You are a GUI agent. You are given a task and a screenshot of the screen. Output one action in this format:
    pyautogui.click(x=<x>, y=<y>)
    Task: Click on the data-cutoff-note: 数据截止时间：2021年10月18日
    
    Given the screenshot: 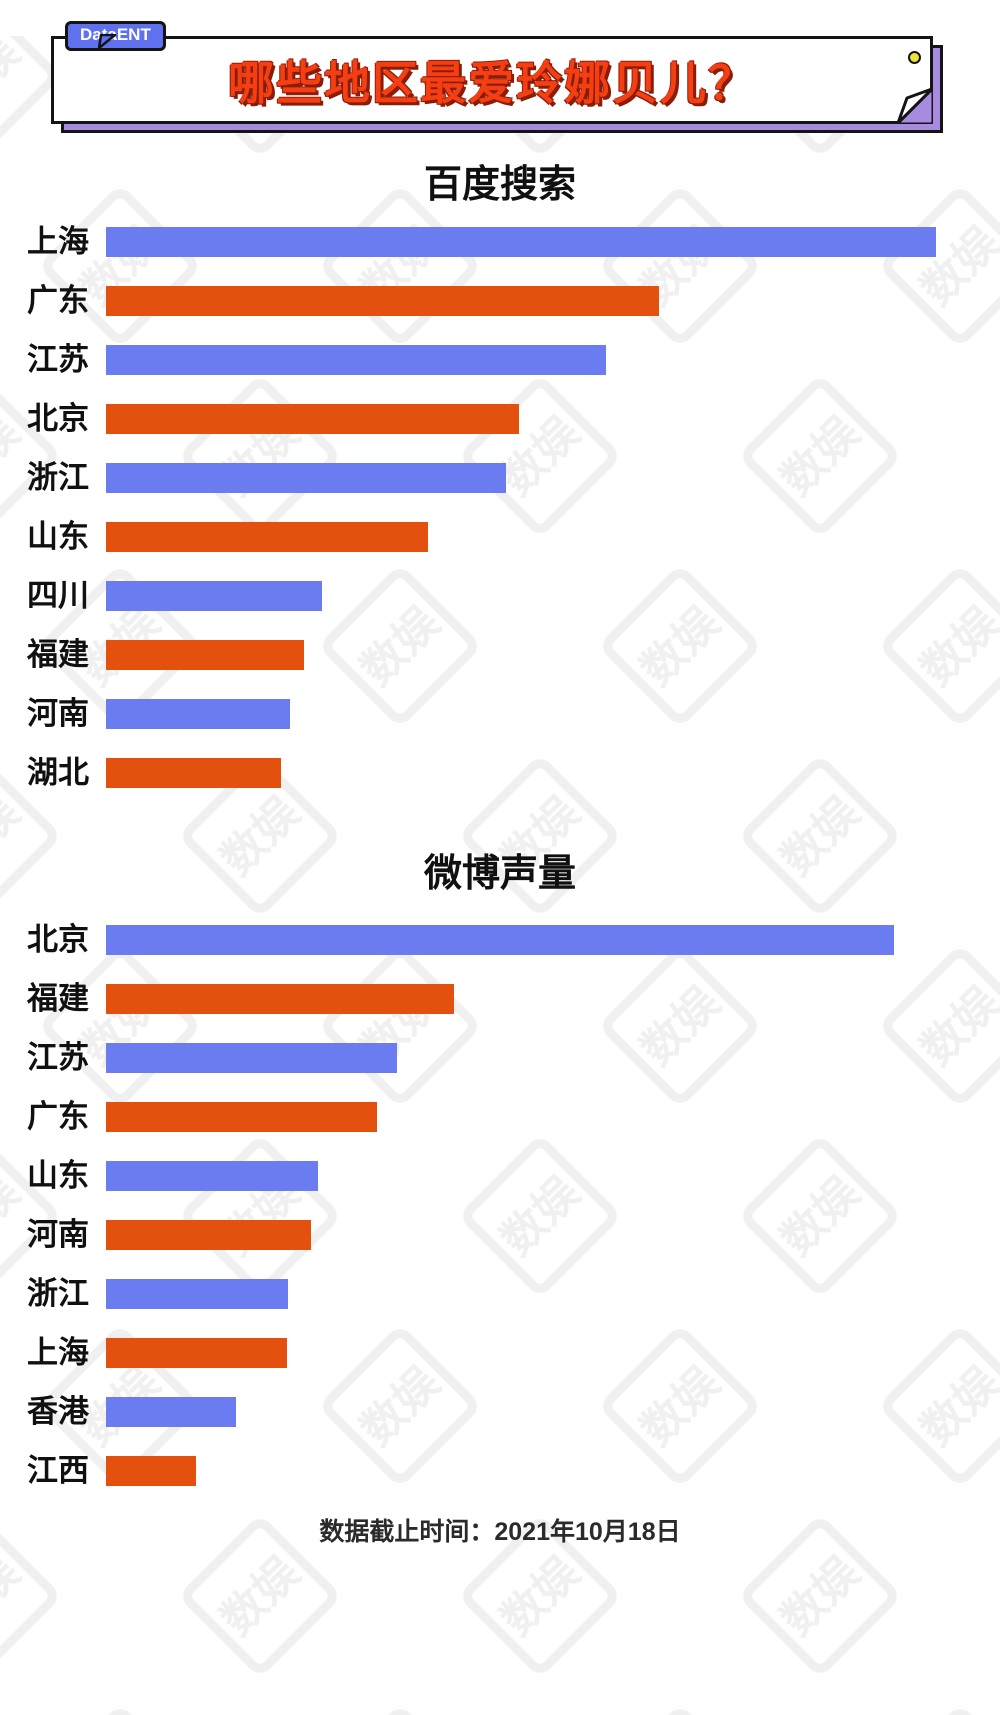 What is the action you would take?
    pyautogui.click(x=500, y=1532)
    